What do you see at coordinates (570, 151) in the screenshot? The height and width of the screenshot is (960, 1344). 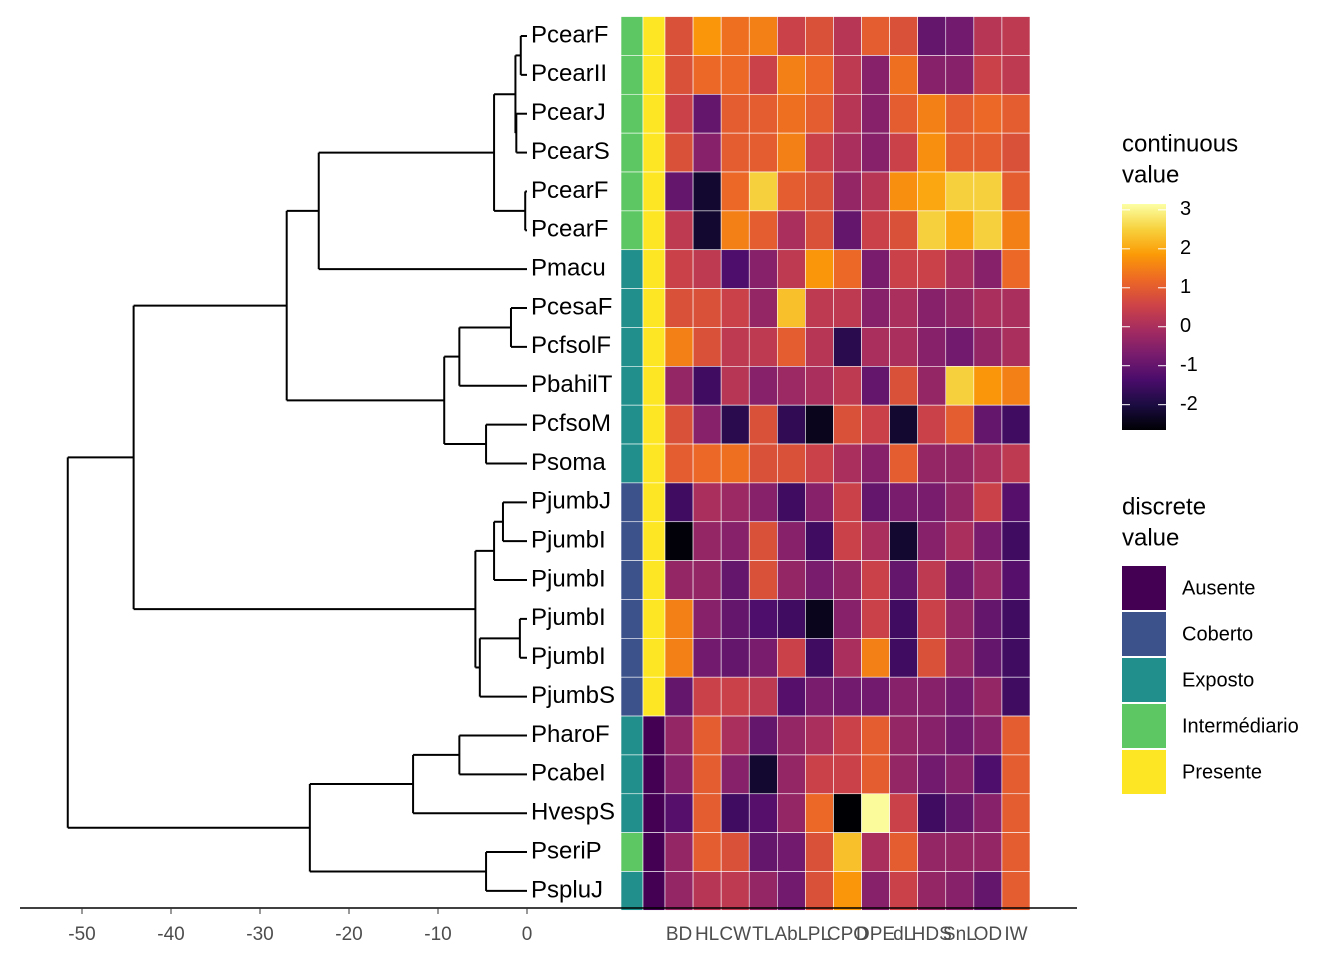 I see `tip-label: PcearS` at bounding box center [570, 151].